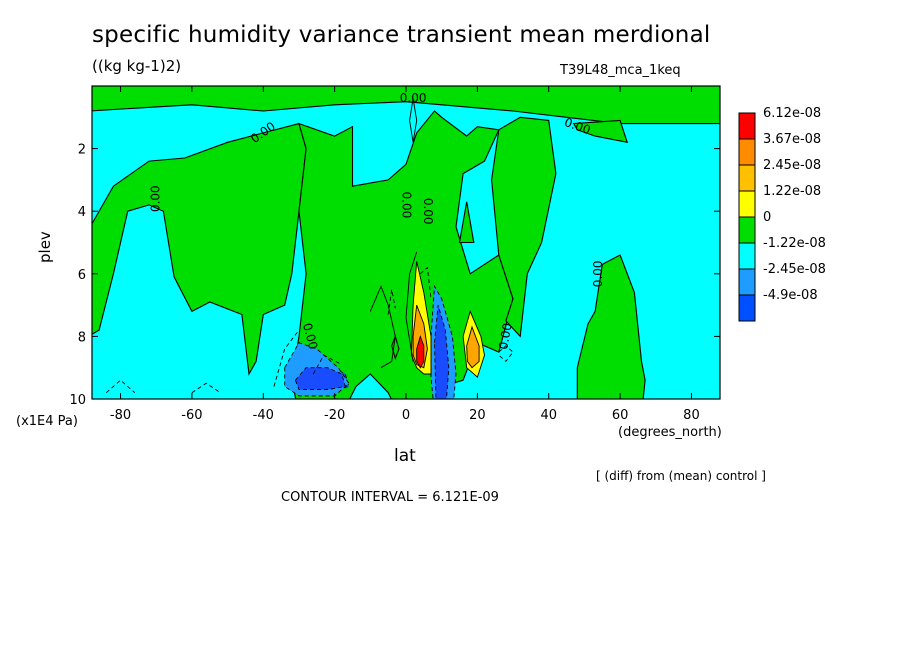  I want to click on northern-positive-core, so click(473, 347).